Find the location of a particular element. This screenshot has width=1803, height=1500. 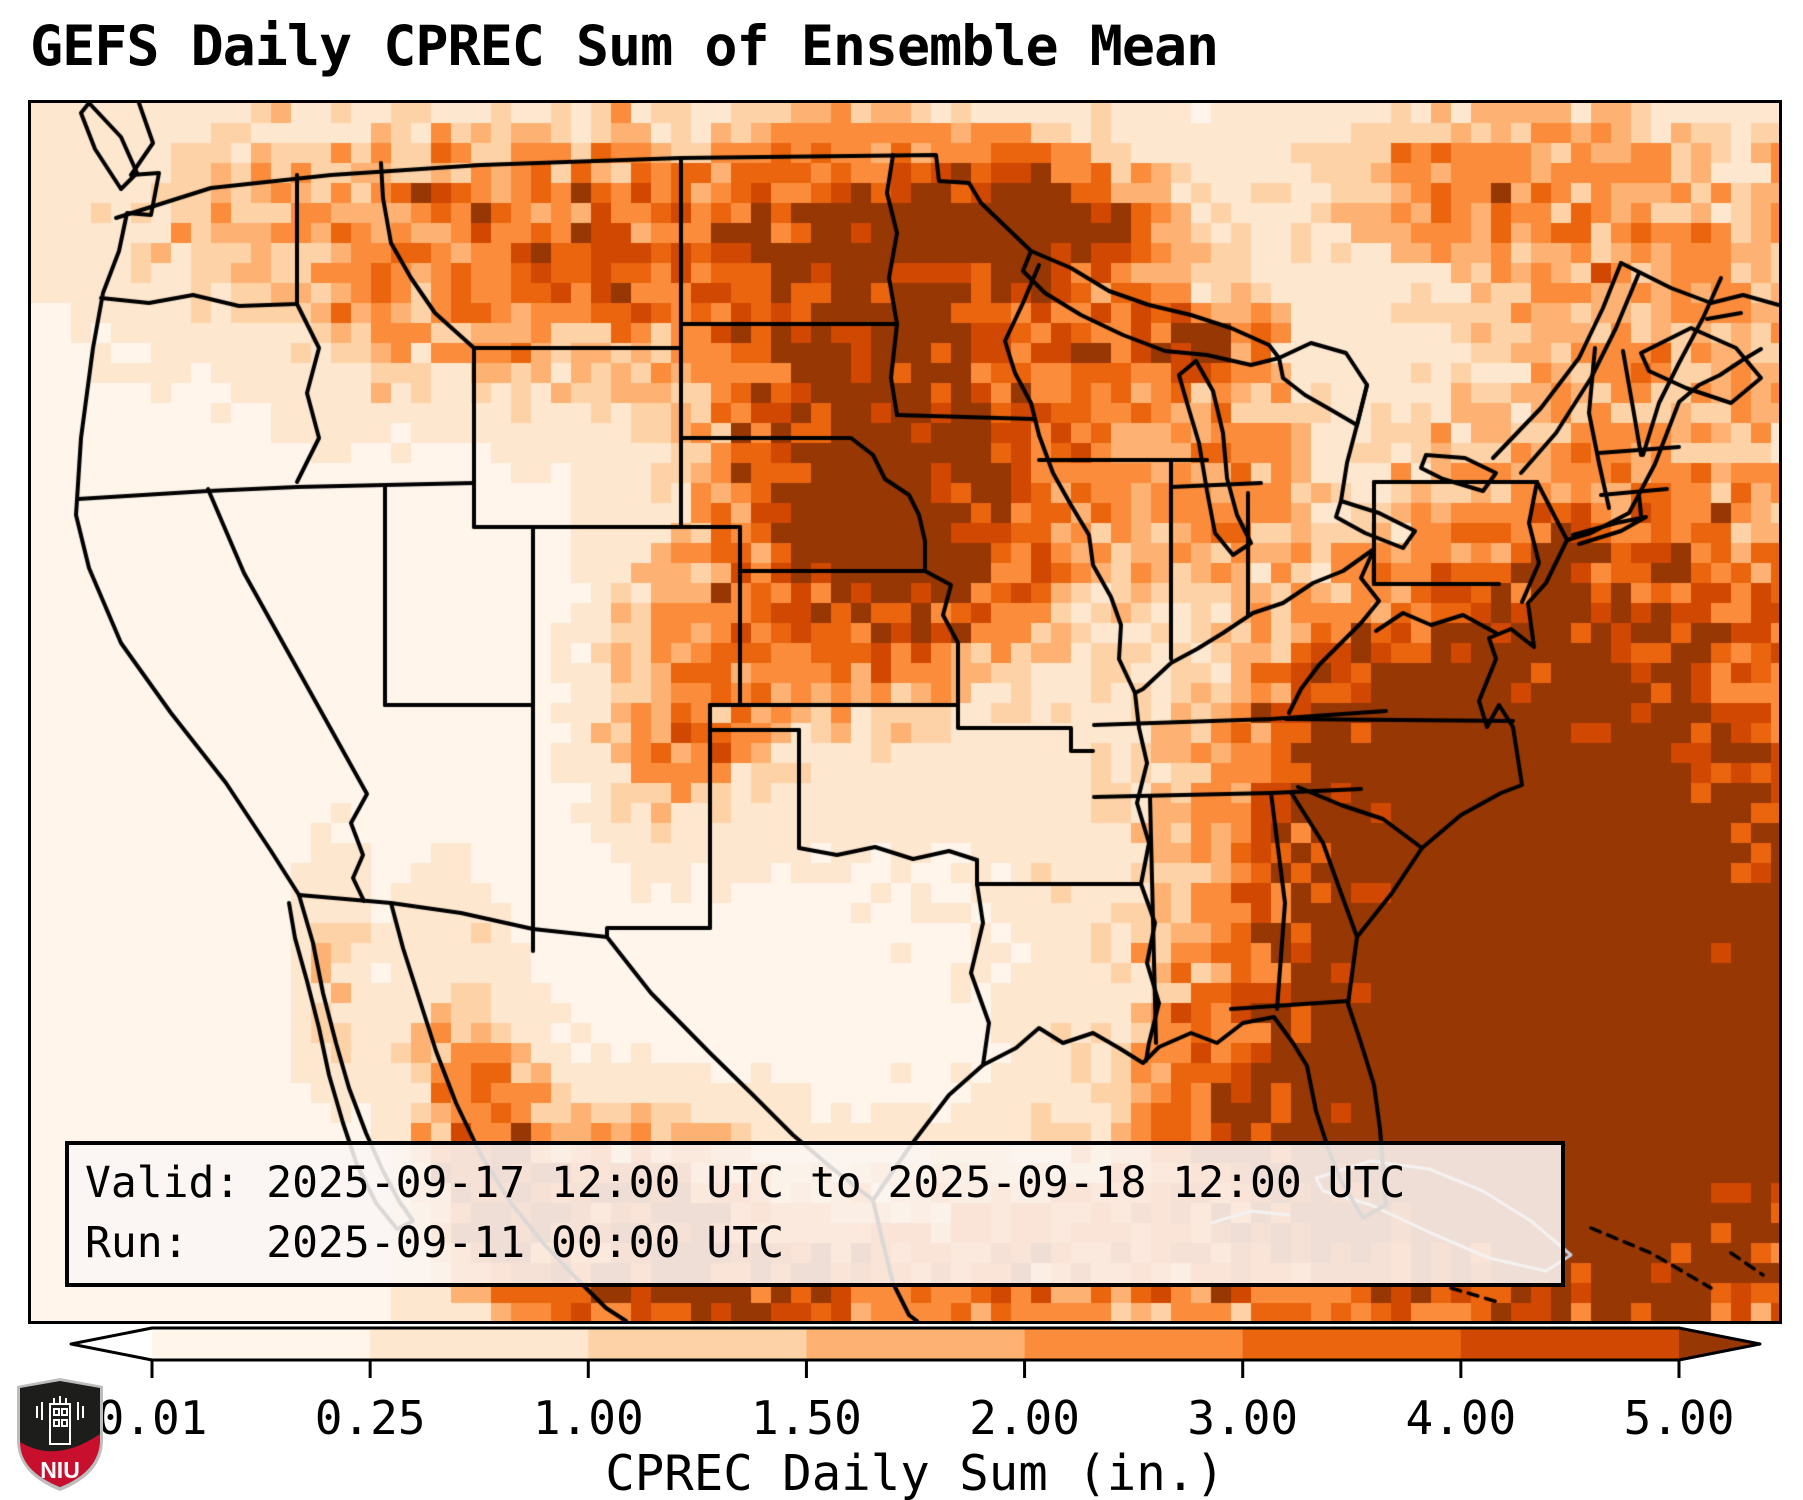

colorbar-tick-label: 5.00 is located at coordinates (1679, 1418).